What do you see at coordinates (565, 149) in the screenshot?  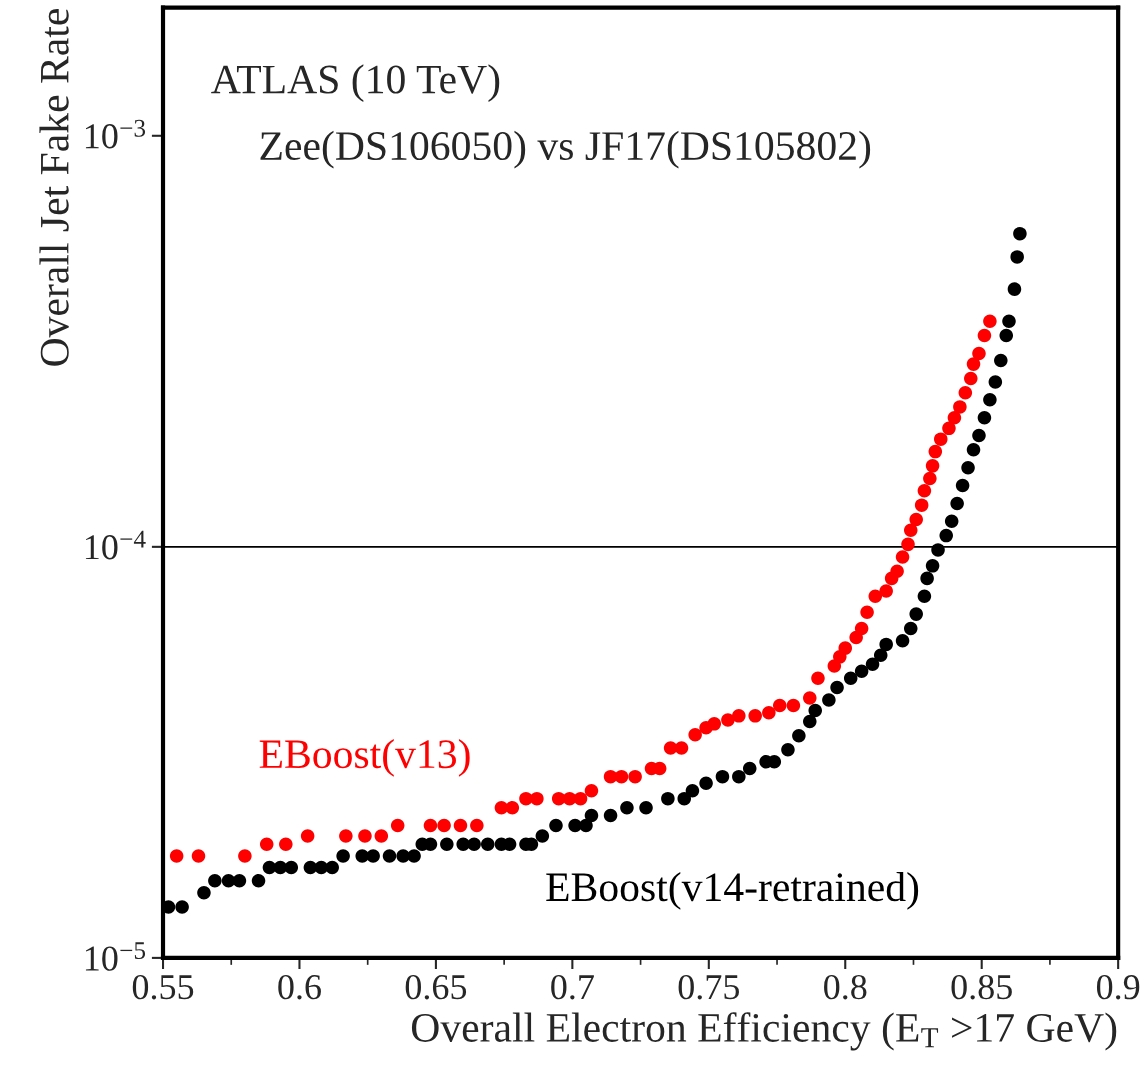 I see `annotation: Zee(DS106050) vs JF17(DS105802)` at bounding box center [565, 149].